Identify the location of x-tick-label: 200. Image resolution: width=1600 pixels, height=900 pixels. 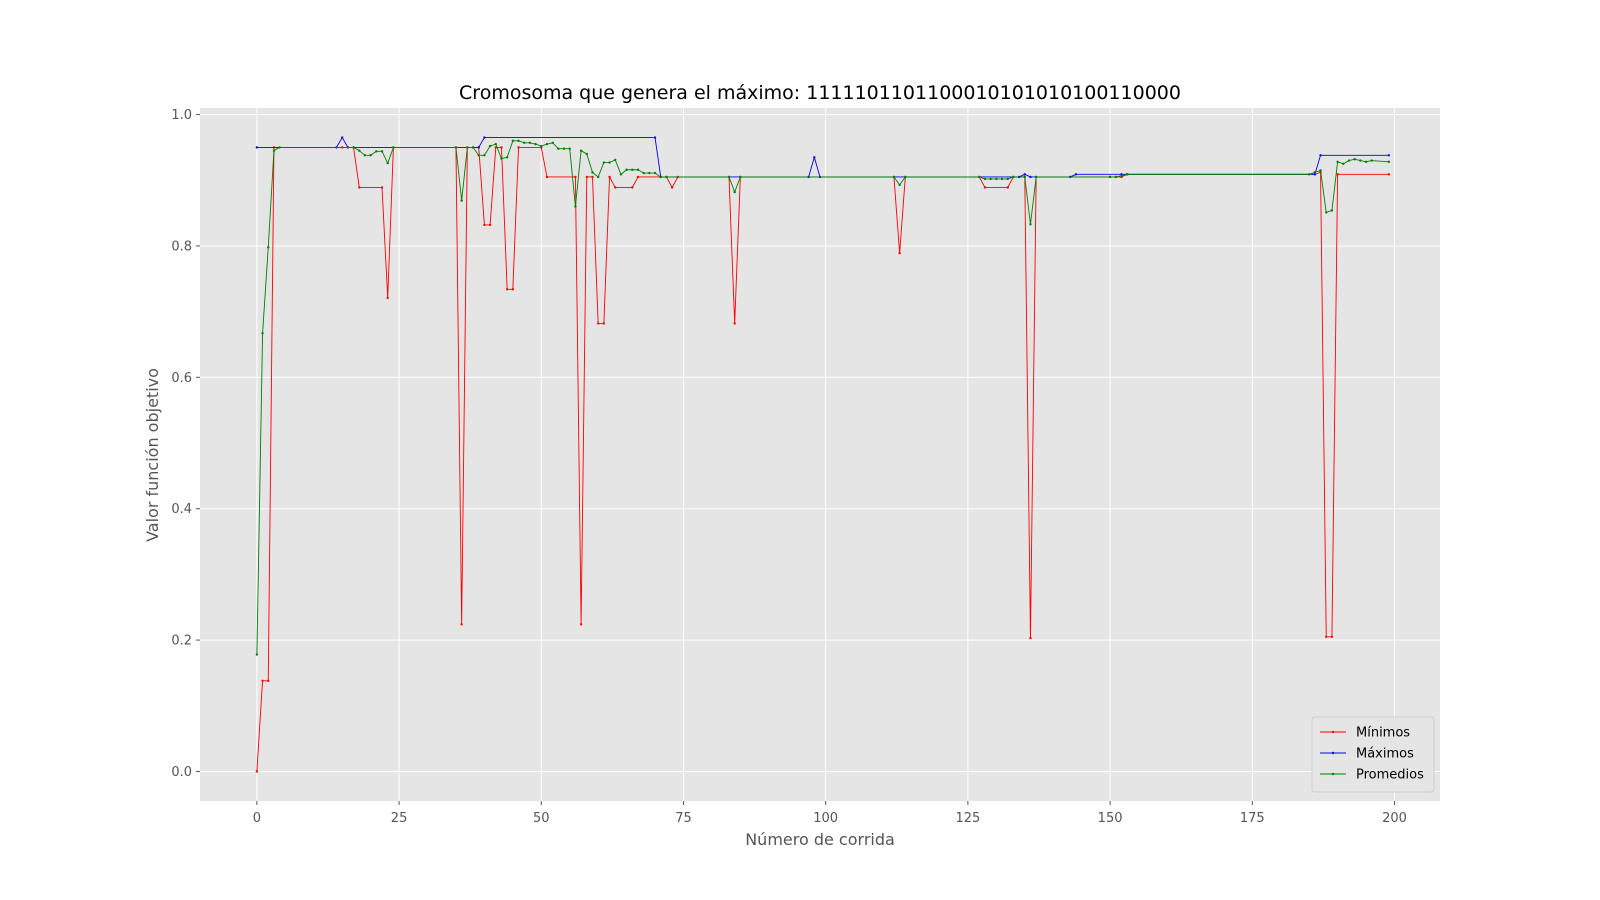
(1394, 818).